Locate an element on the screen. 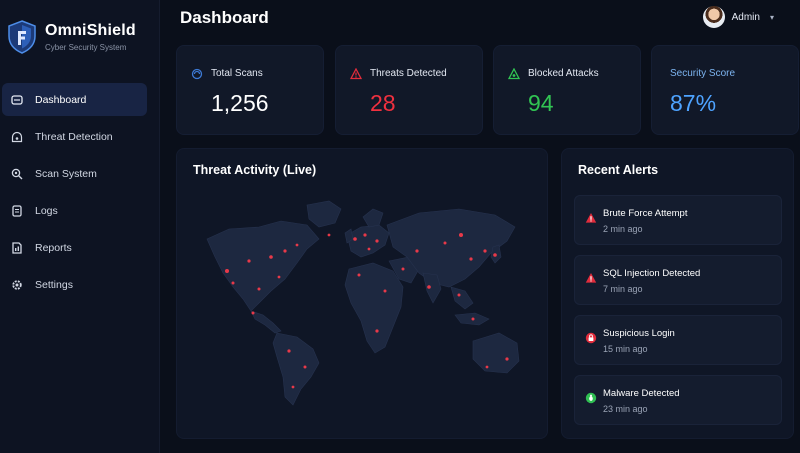  stat-value: 28 is located at coordinates (383, 103).